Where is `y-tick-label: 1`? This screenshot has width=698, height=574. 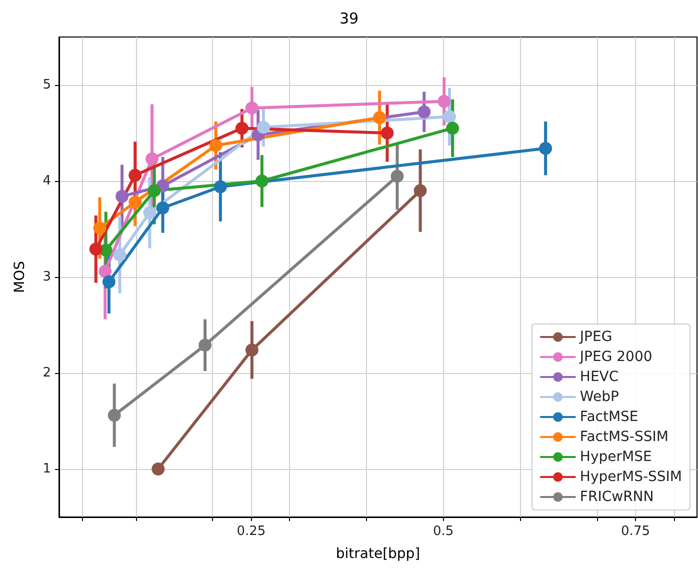 y-tick-label: 1 is located at coordinates (46, 469).